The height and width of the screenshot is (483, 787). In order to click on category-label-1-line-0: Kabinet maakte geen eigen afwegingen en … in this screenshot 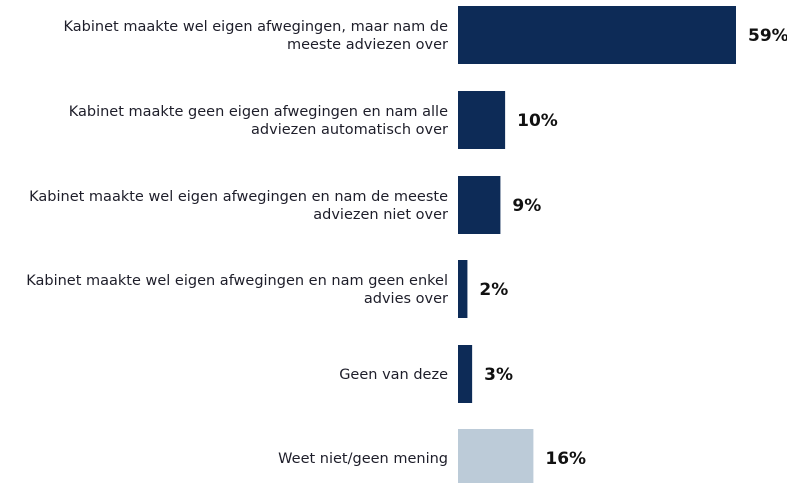, I will do `click(258, 112)`.